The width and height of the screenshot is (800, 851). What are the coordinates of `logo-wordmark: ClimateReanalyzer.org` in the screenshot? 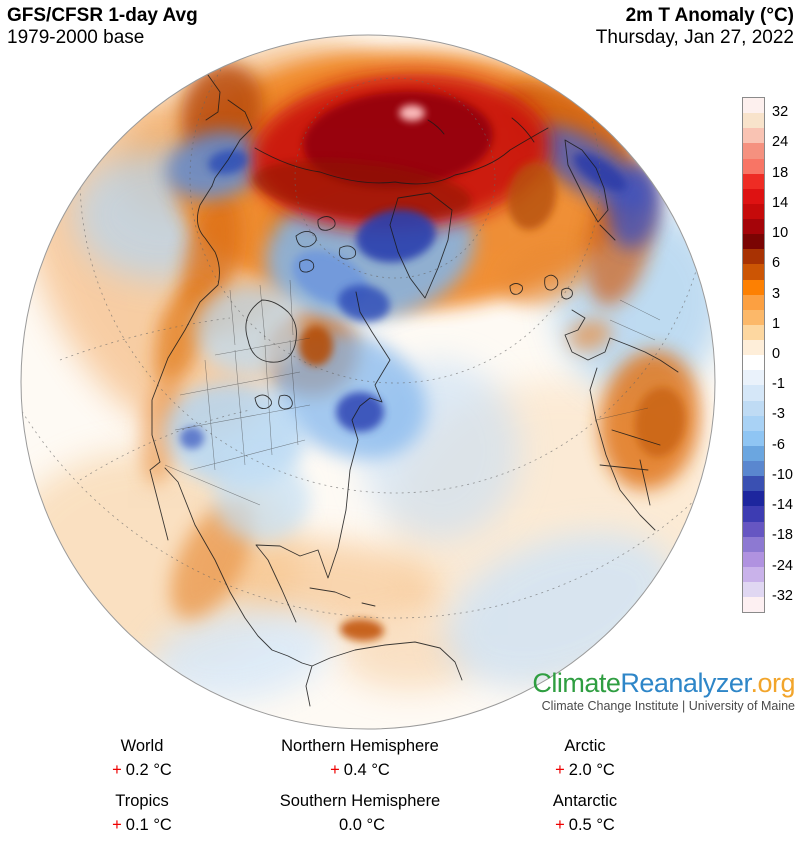 It's located at (663, 683).